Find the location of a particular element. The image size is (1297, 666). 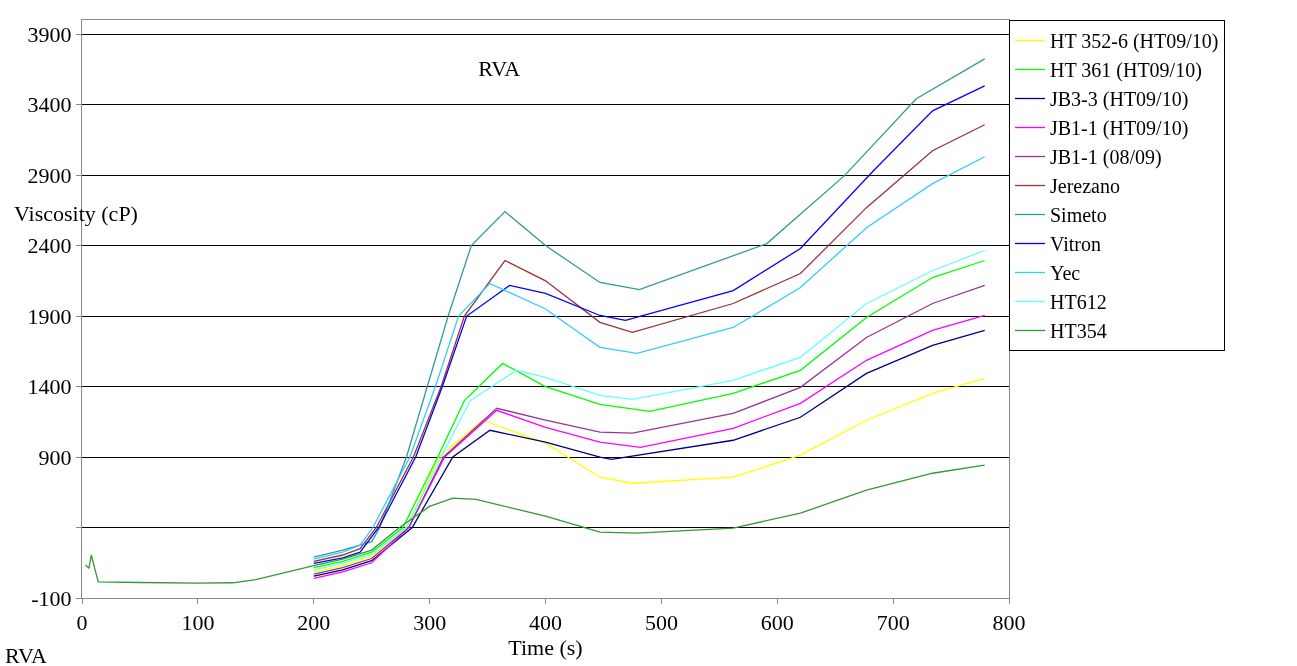

x-tick-label: 0 is located at coordinates (82, 623).